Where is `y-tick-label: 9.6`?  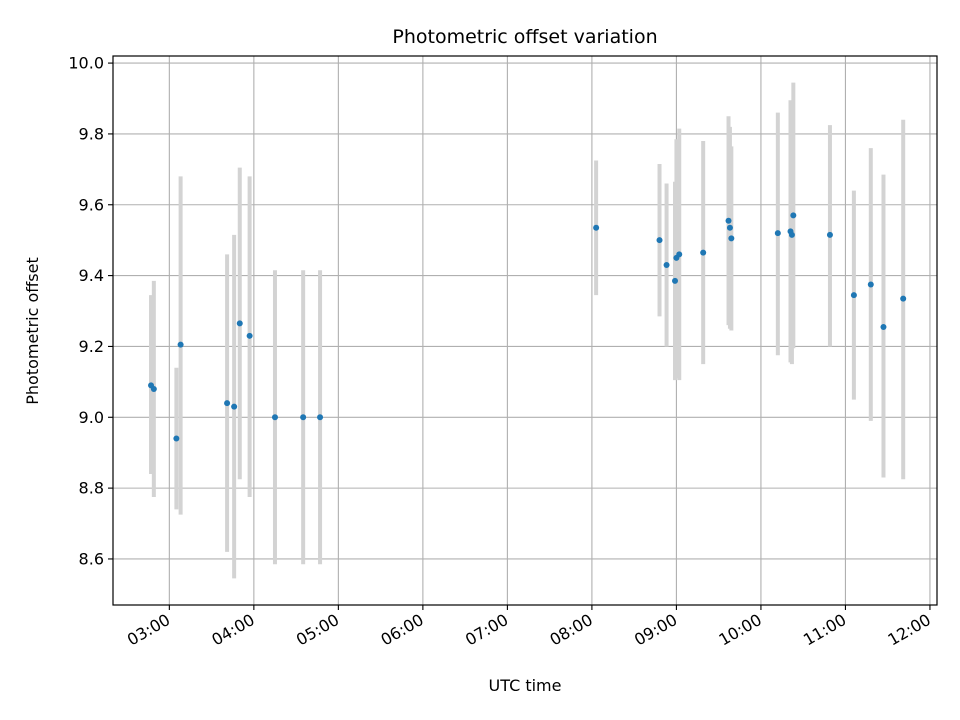
y-tick-label: 9.6 is located at coordinates (91, 204).